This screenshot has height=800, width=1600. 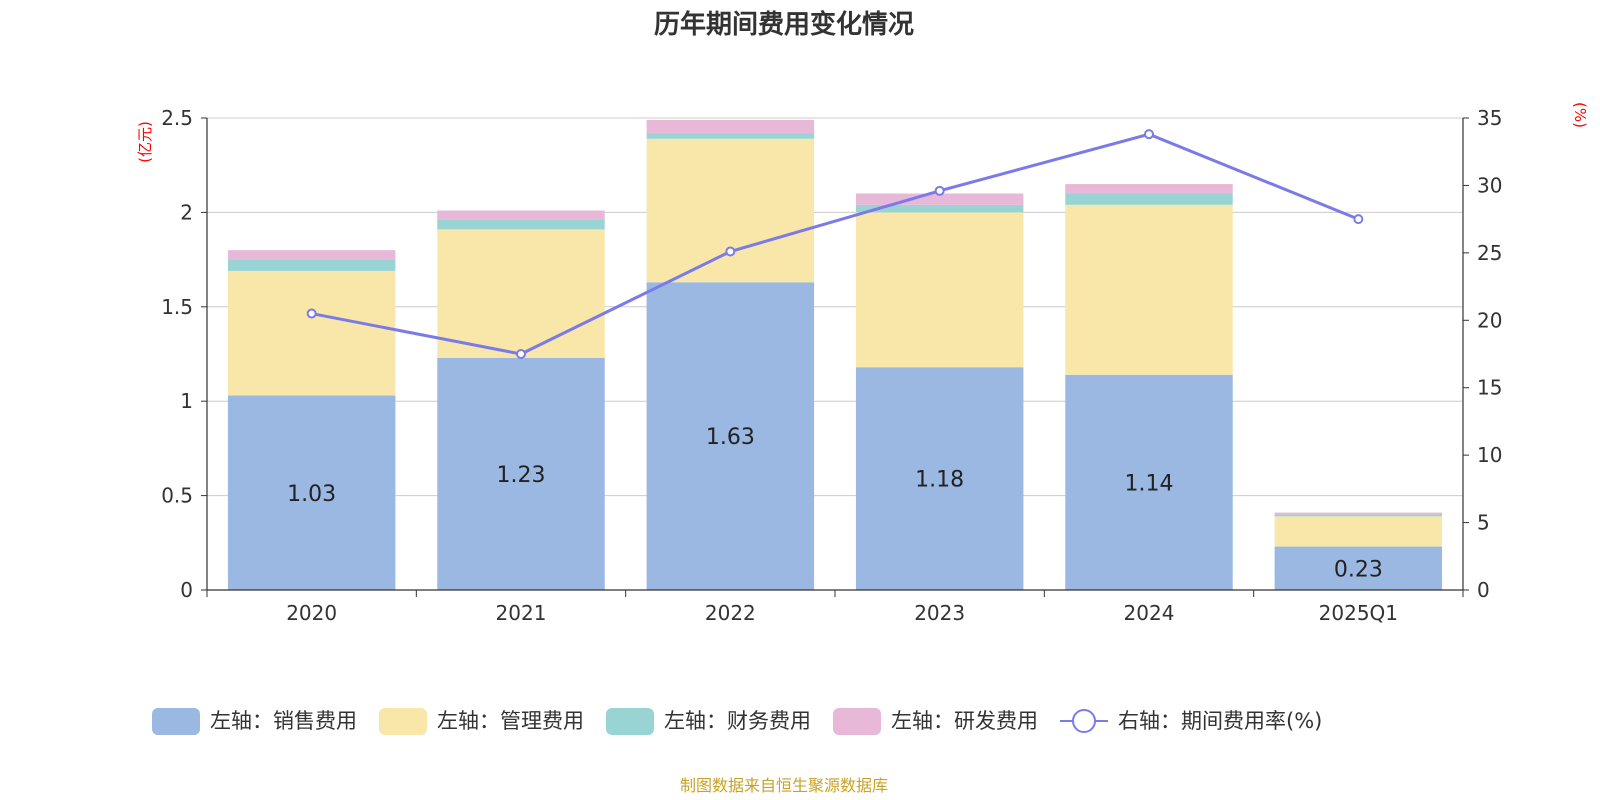 What do you see at coordinates (1489, 253) in the screenshot?
I see `right-tick-label: 25` at bounding box center [1489, 253].